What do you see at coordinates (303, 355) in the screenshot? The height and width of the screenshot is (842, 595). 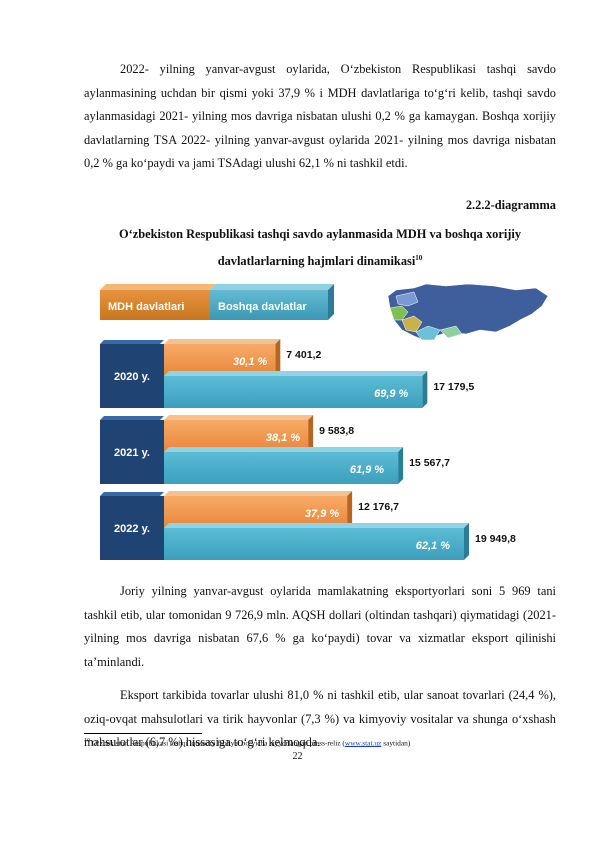 I see `value-label-mdh: 7 401,2` at bounding box center [303, 355].